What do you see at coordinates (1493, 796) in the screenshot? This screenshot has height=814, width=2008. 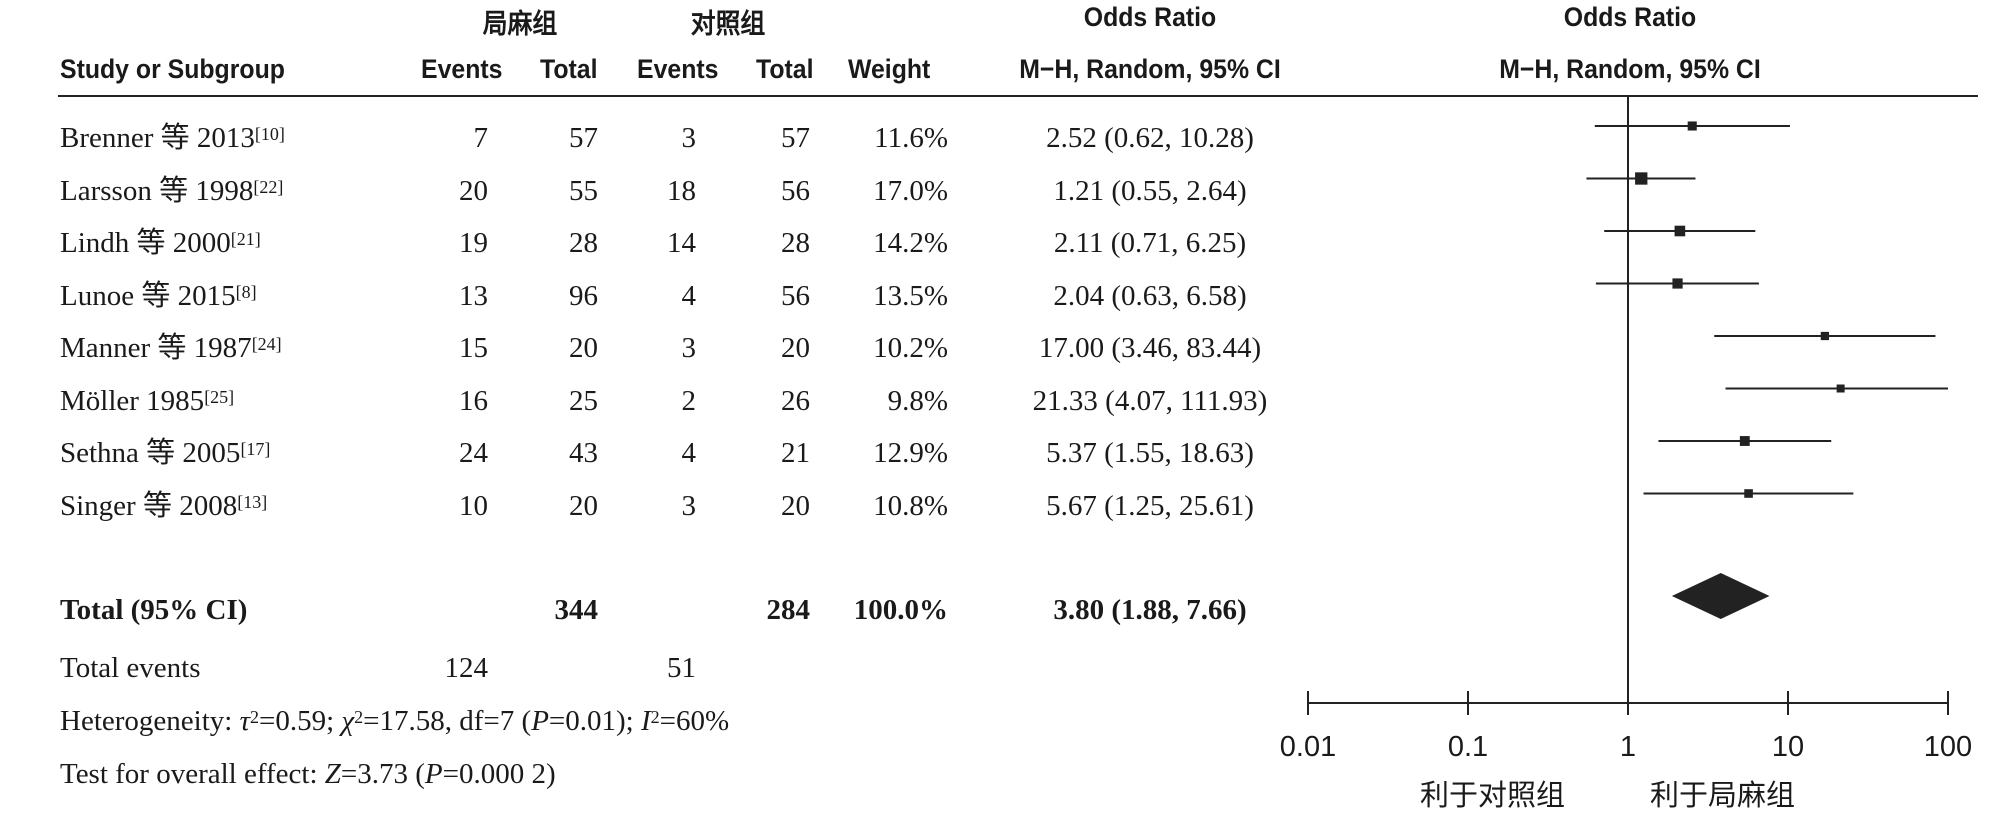 I see `favours-left-label: 利于对照组` at bounding box center [1493, 796].